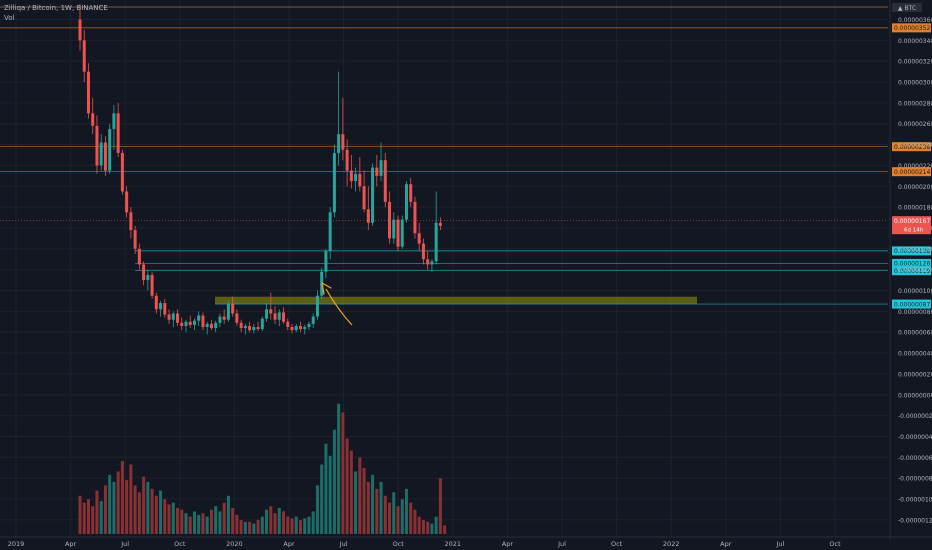 The width and height of the screenshot is (932, 550). Describe the element at coordinates (234, 544) in the screenshot. I see `time-tick-label: 2020` at that location.